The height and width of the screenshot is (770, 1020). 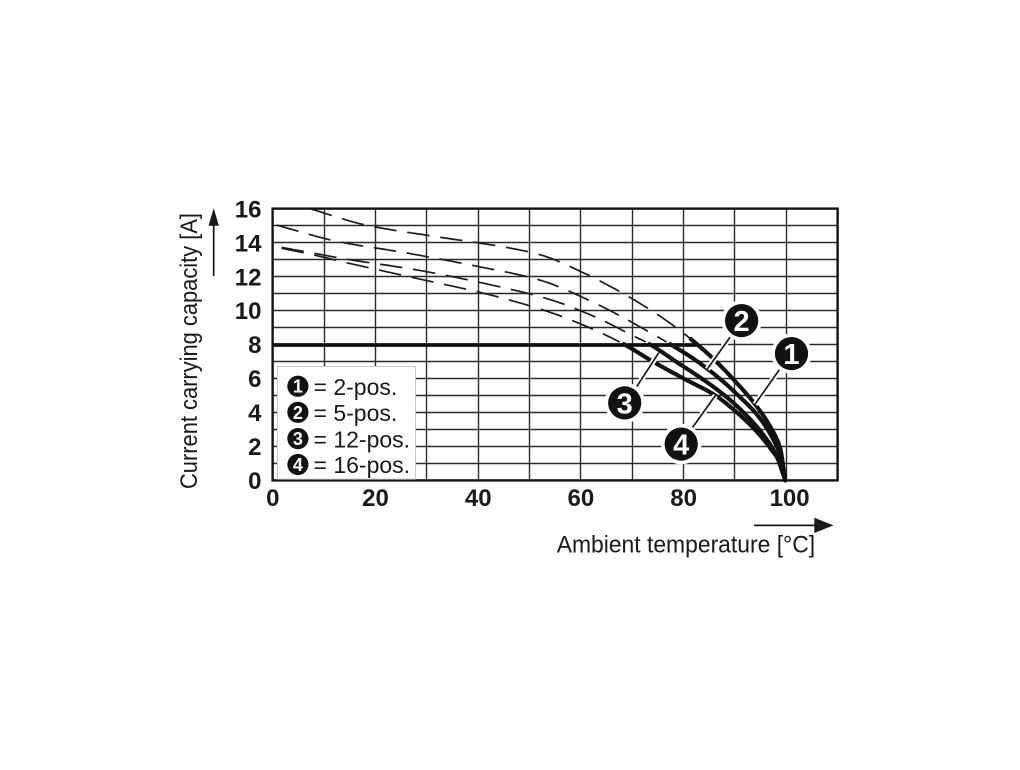 What do you see at coordinates (248, 277) in the screenshot?
I see `svg-text: 12` at bounding box center [248, 277].